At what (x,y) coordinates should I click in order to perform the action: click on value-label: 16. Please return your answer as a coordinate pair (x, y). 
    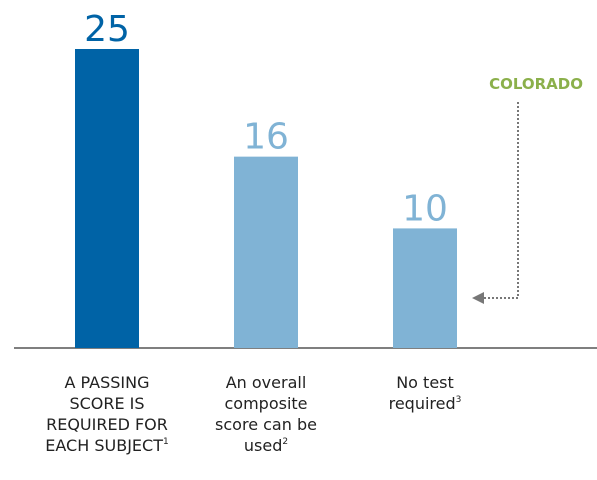
    Looking at the image, I should click on (266, 137).